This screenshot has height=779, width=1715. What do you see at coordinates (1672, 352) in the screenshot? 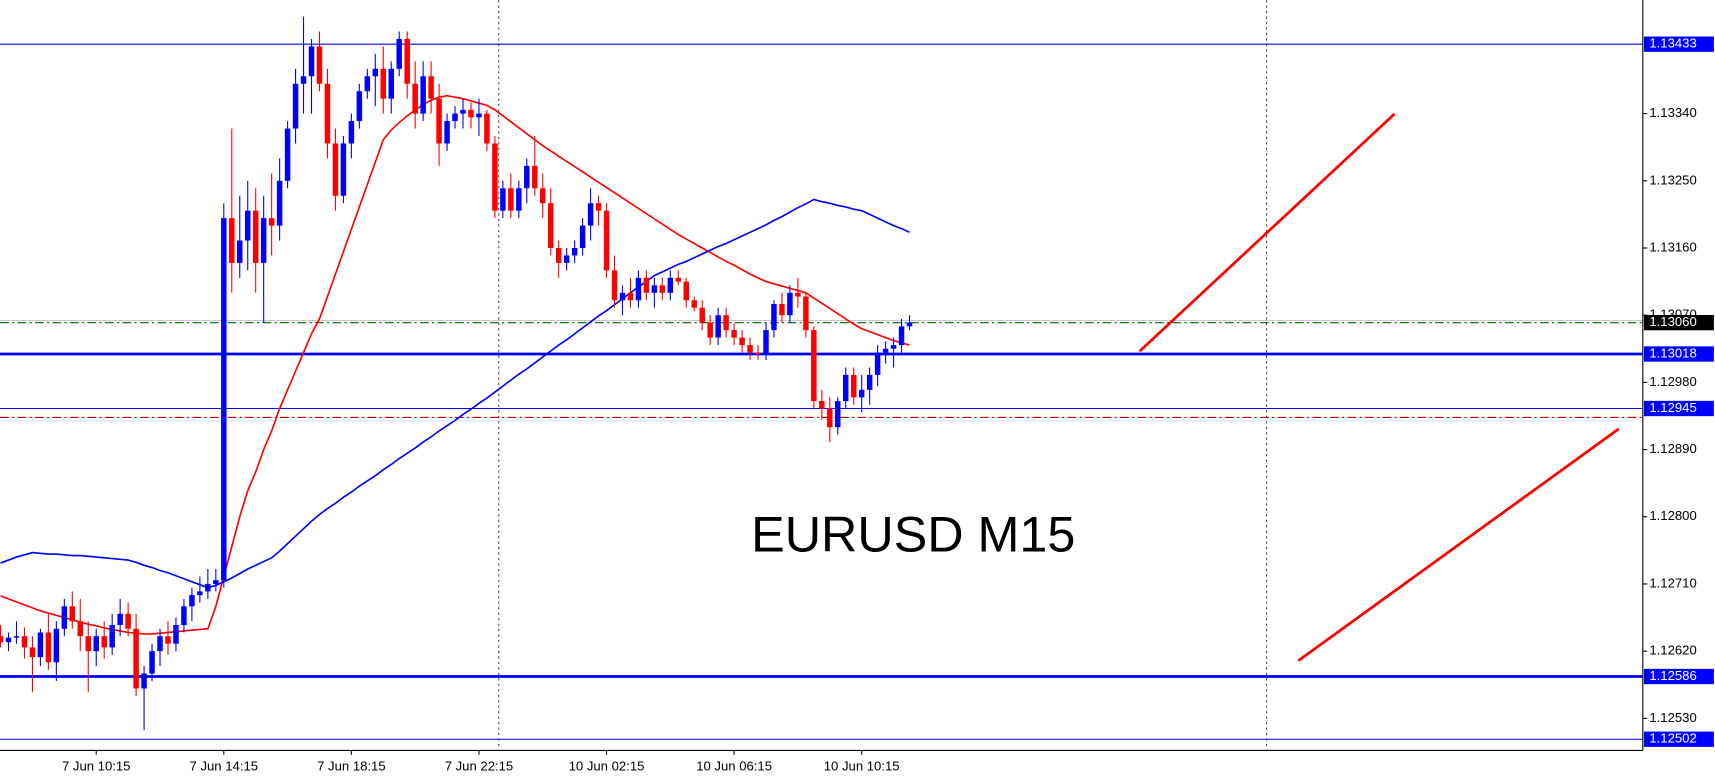
I see `level-tag-label: 1.13018` at bounding box center [1672, 352].